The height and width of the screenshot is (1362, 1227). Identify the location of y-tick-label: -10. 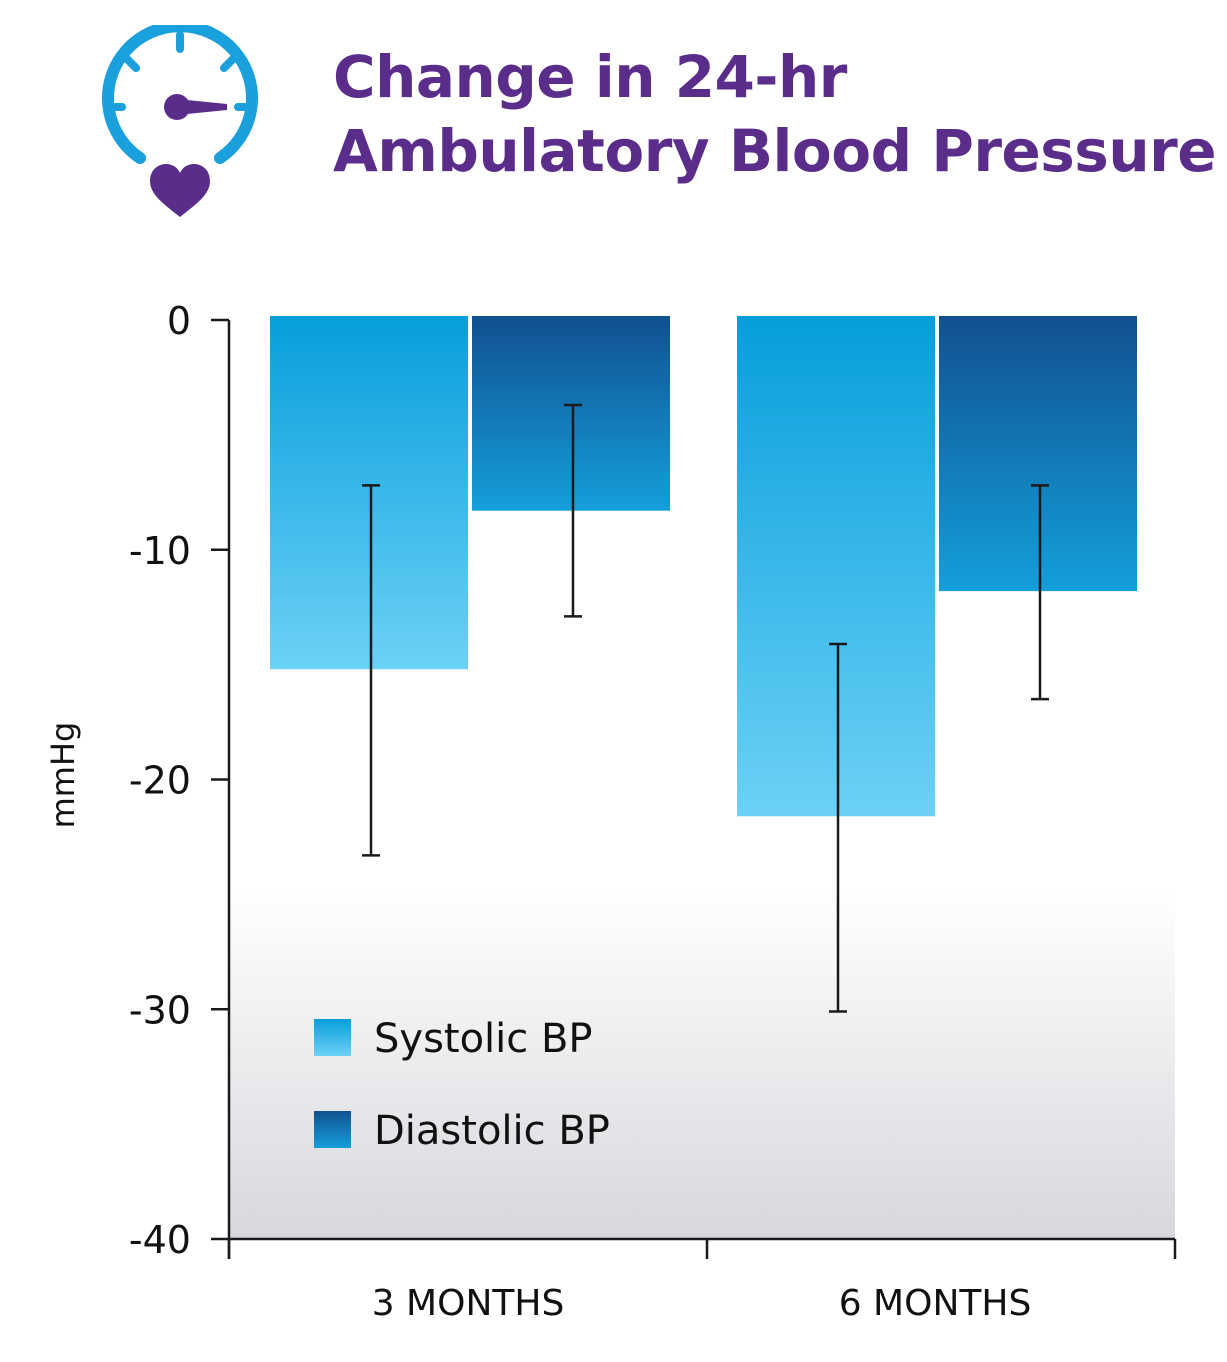
(160, 551).